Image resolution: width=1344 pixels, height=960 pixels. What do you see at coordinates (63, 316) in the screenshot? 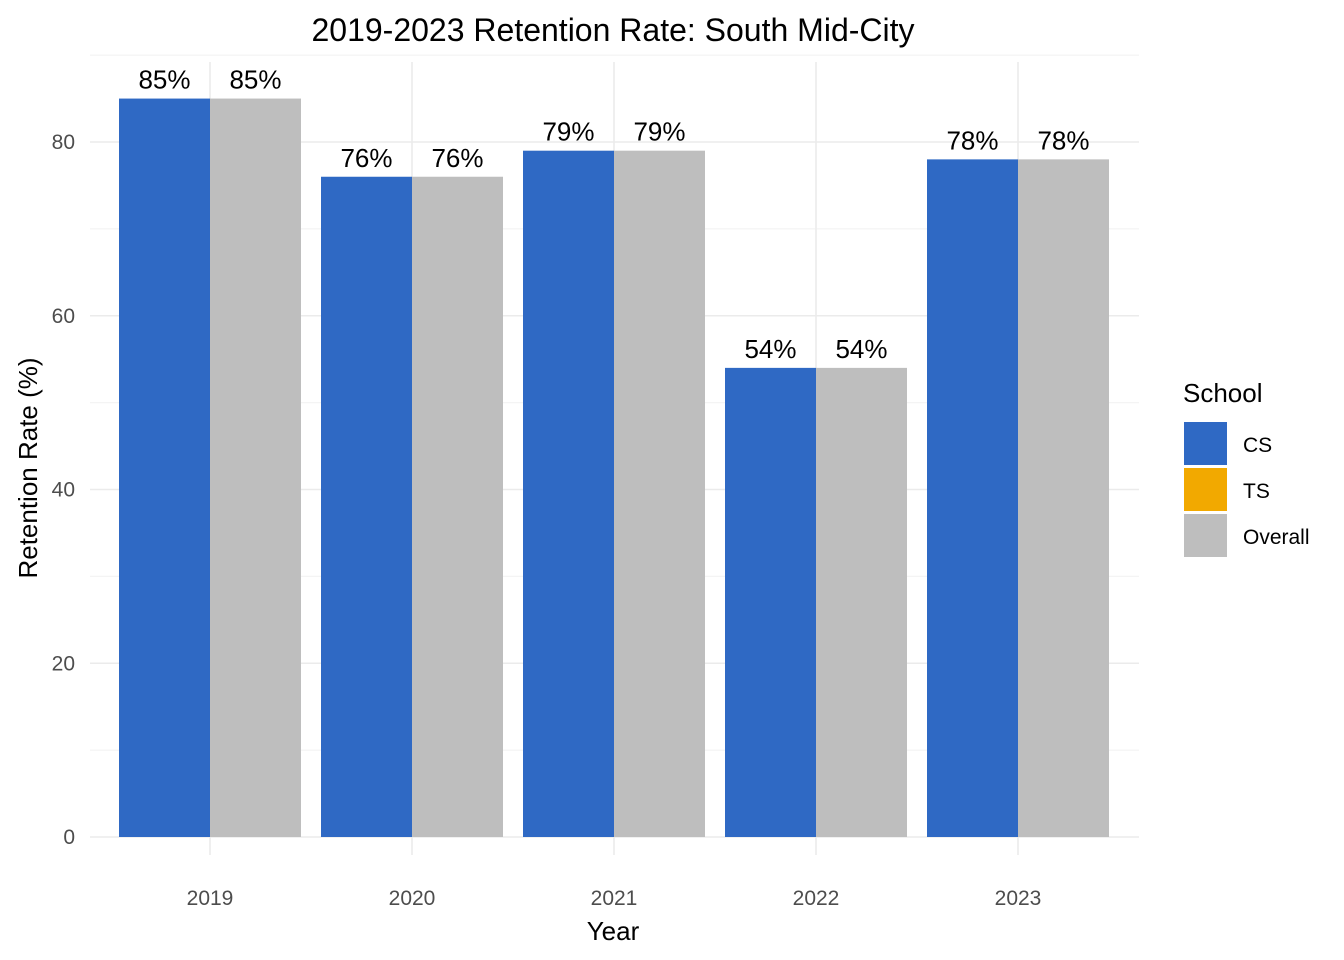
I see `y-tick-label: 60` at bounding box center [63, 316].